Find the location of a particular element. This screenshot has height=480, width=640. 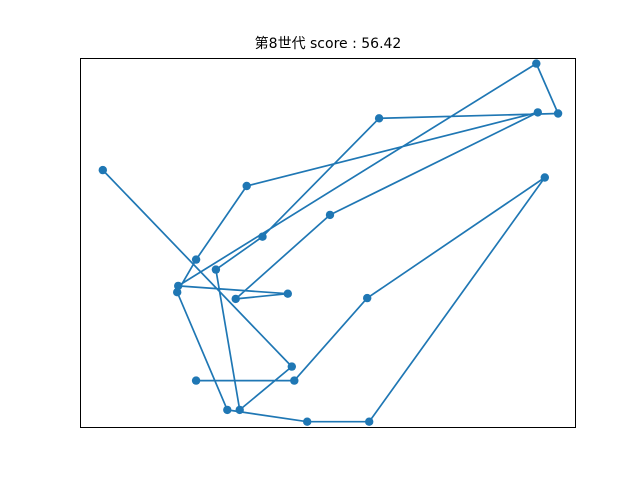

chart-title: 第8世代 score : 56.42 is located at coordinates (328, 43).